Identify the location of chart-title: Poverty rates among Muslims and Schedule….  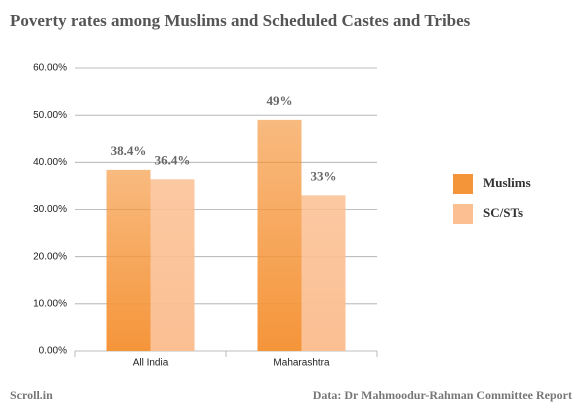
(240, 20).